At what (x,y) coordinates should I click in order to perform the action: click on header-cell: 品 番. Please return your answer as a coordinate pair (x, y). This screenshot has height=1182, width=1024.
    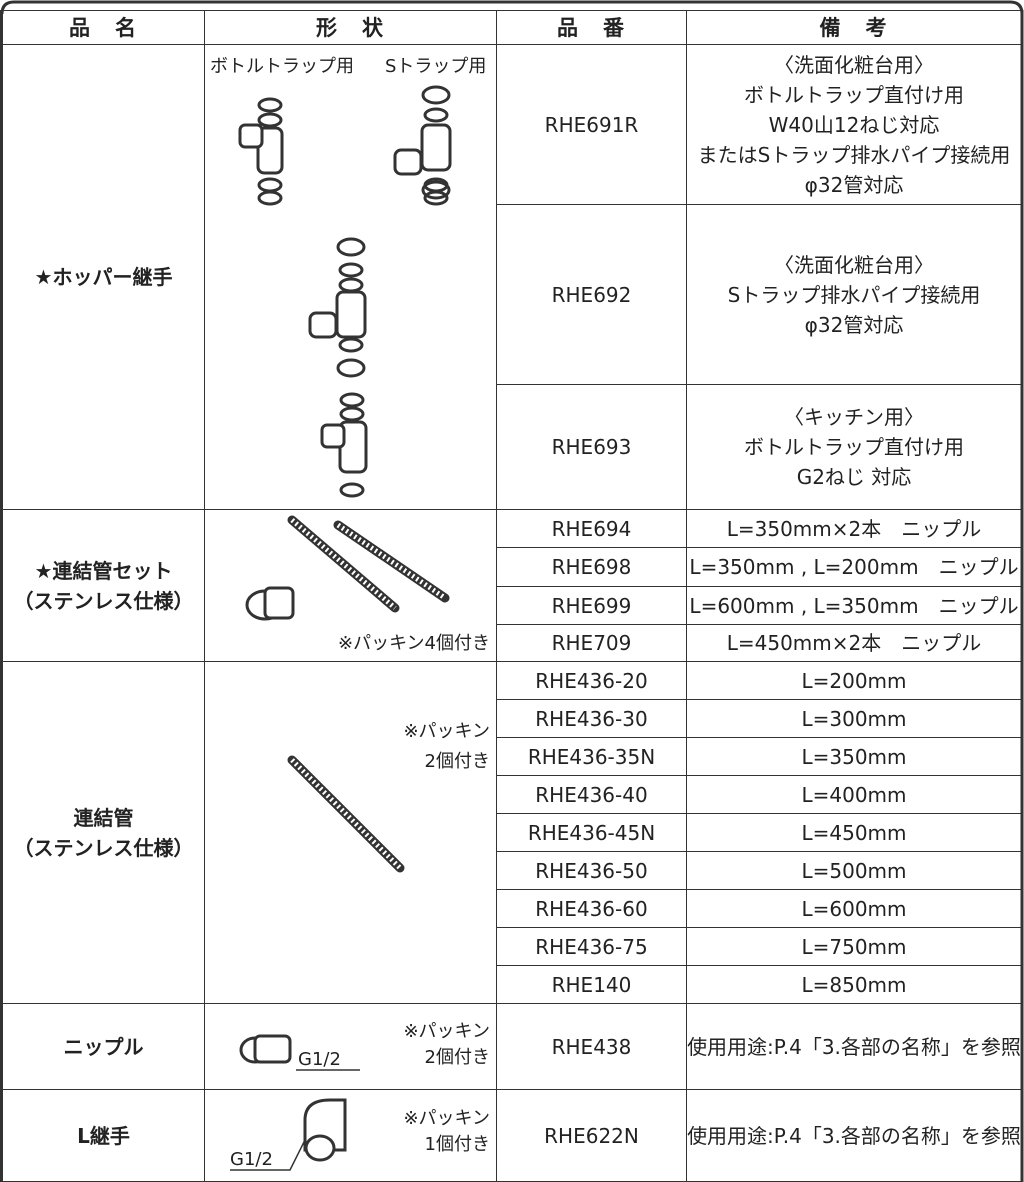
    Looking at the image, I should click on (592, 27).